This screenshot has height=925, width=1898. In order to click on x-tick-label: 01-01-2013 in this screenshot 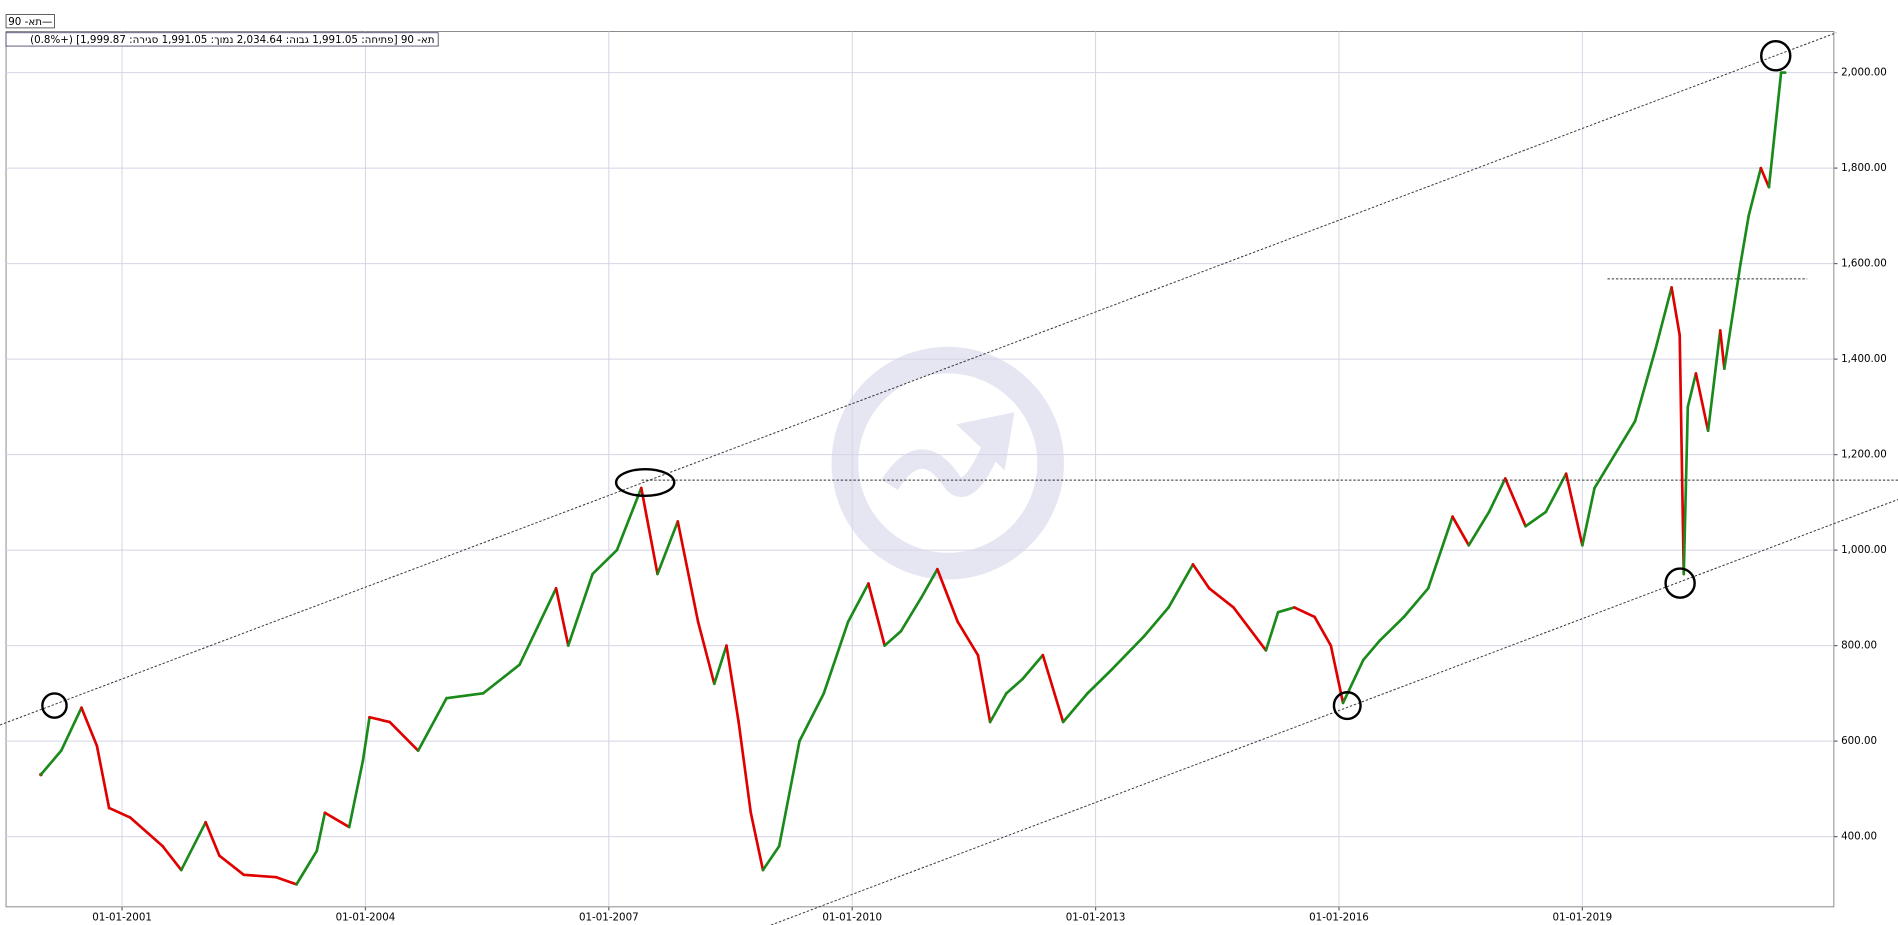, I will do `click(1096, 918)`.